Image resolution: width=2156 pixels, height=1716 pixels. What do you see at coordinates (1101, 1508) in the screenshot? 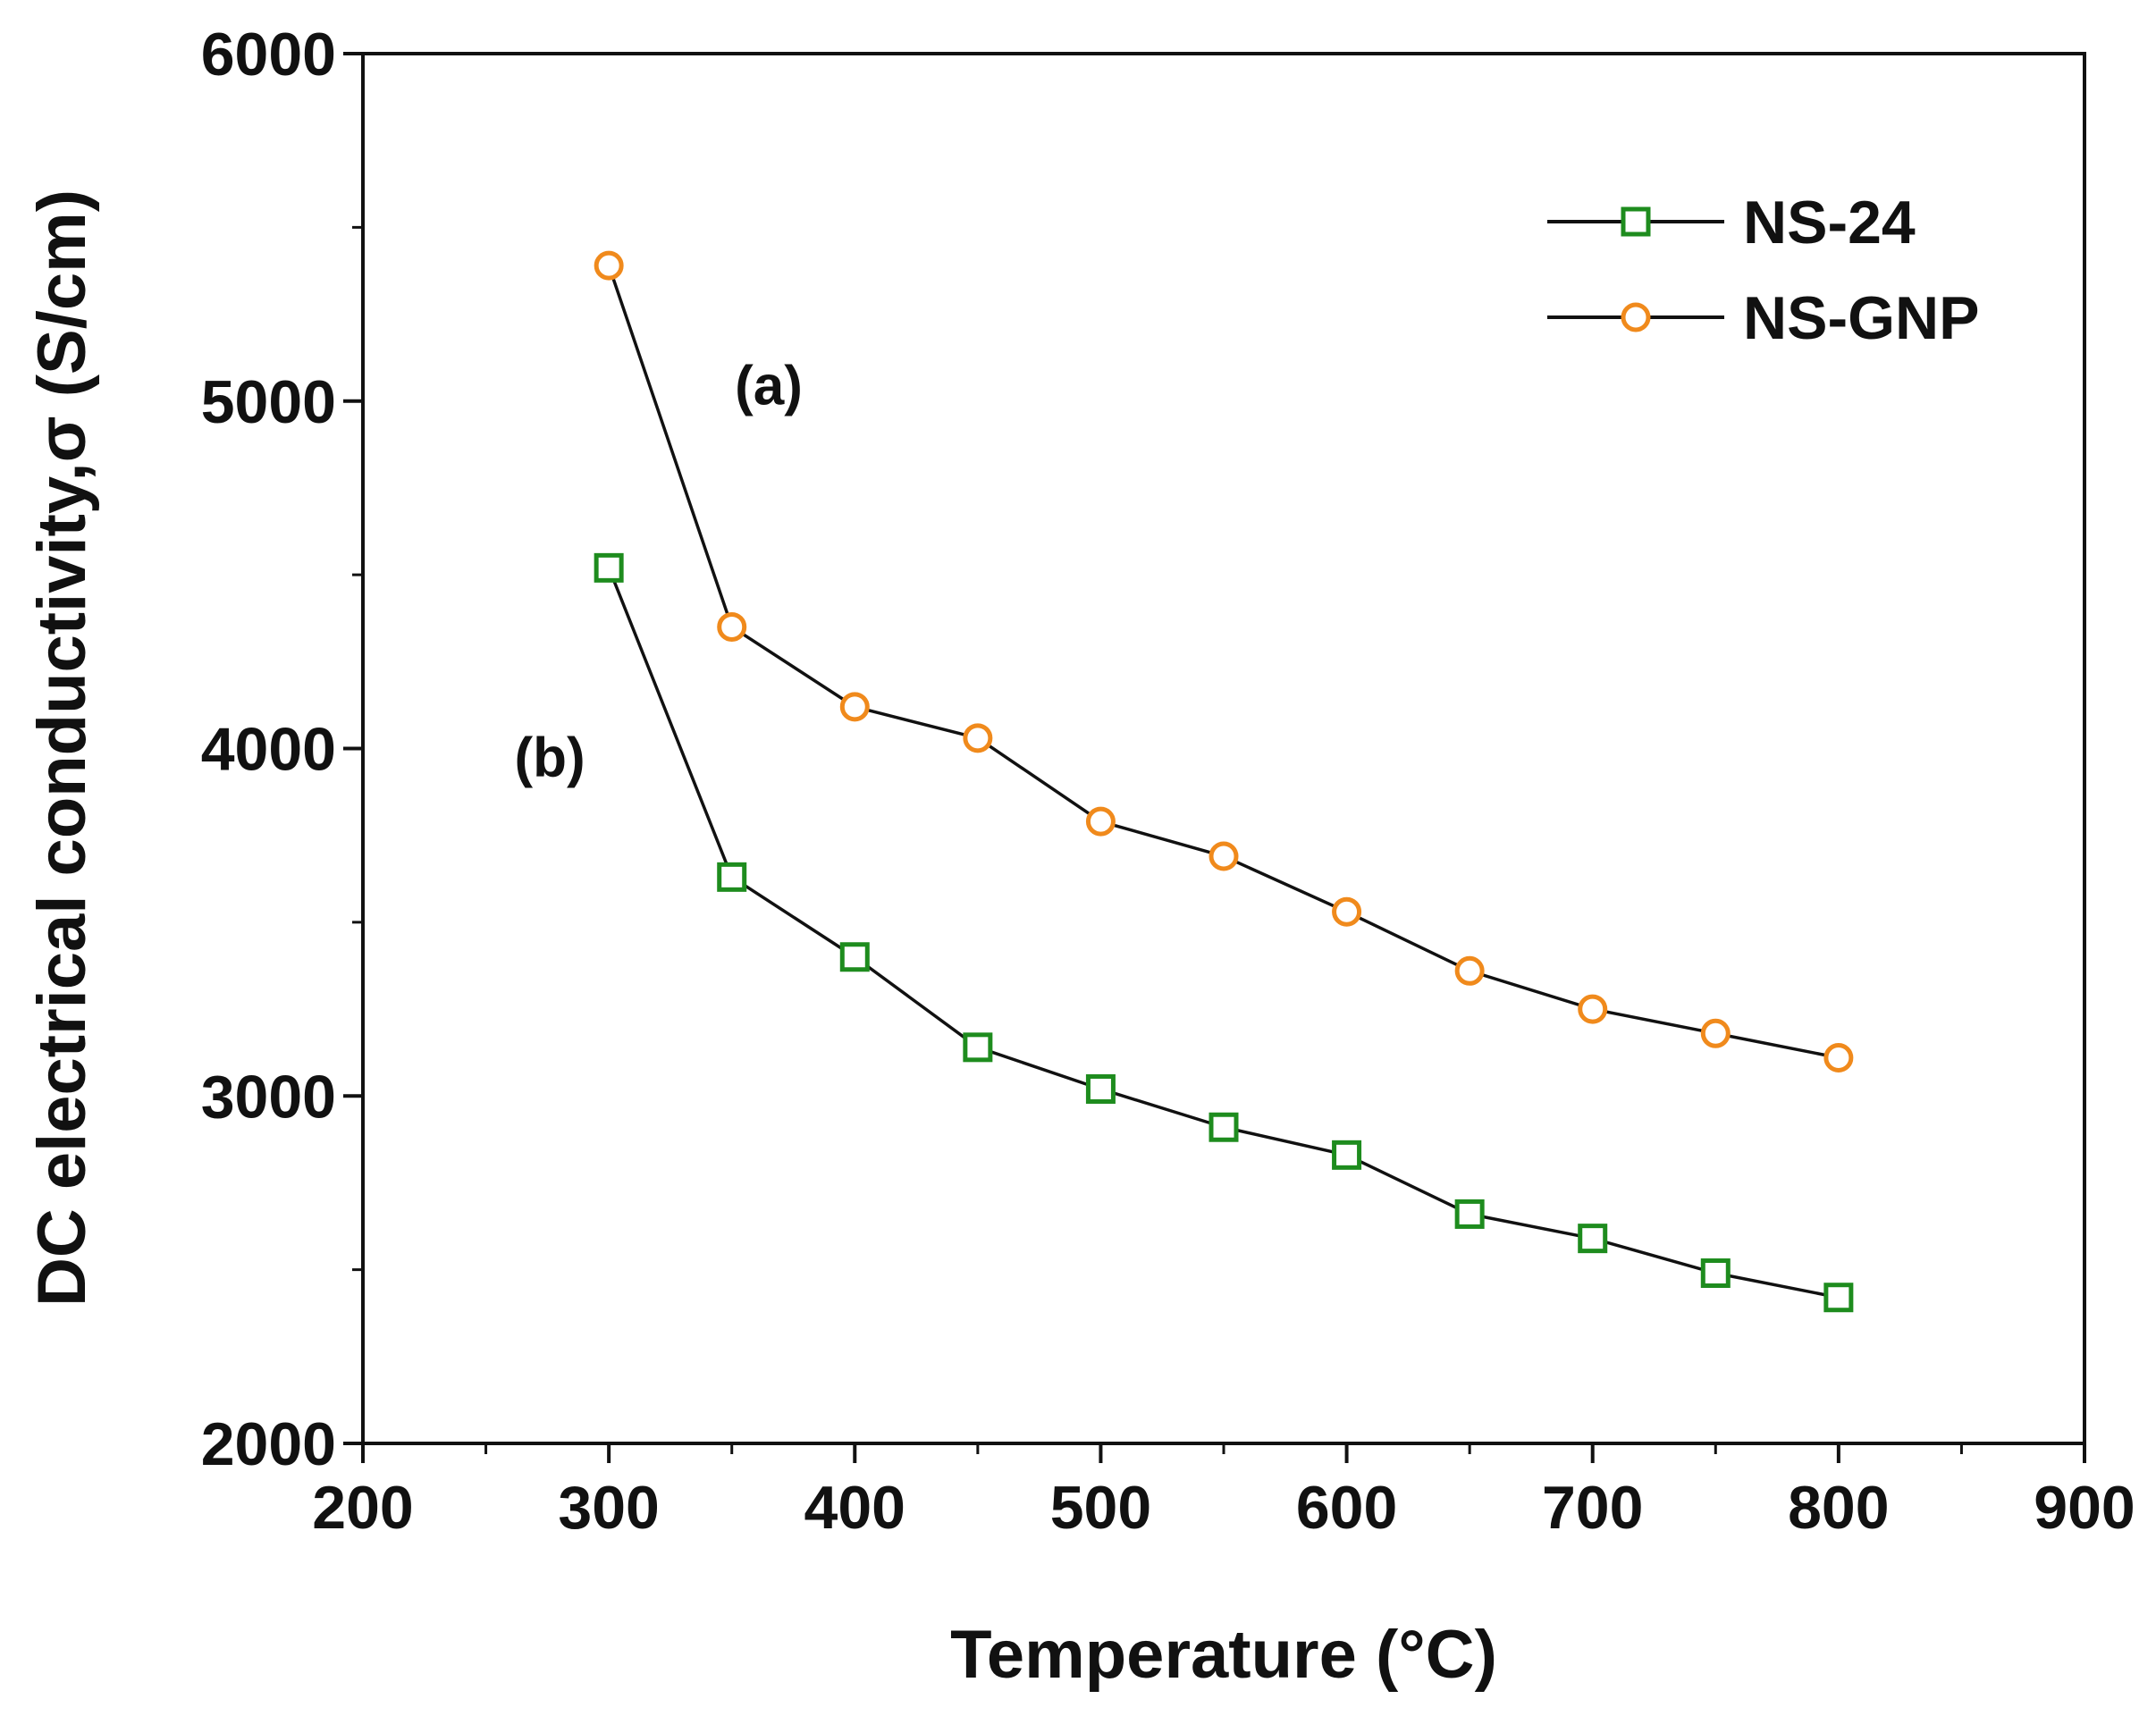
I see `x-tick-label: 500` at bounding box center [1101, 1508].